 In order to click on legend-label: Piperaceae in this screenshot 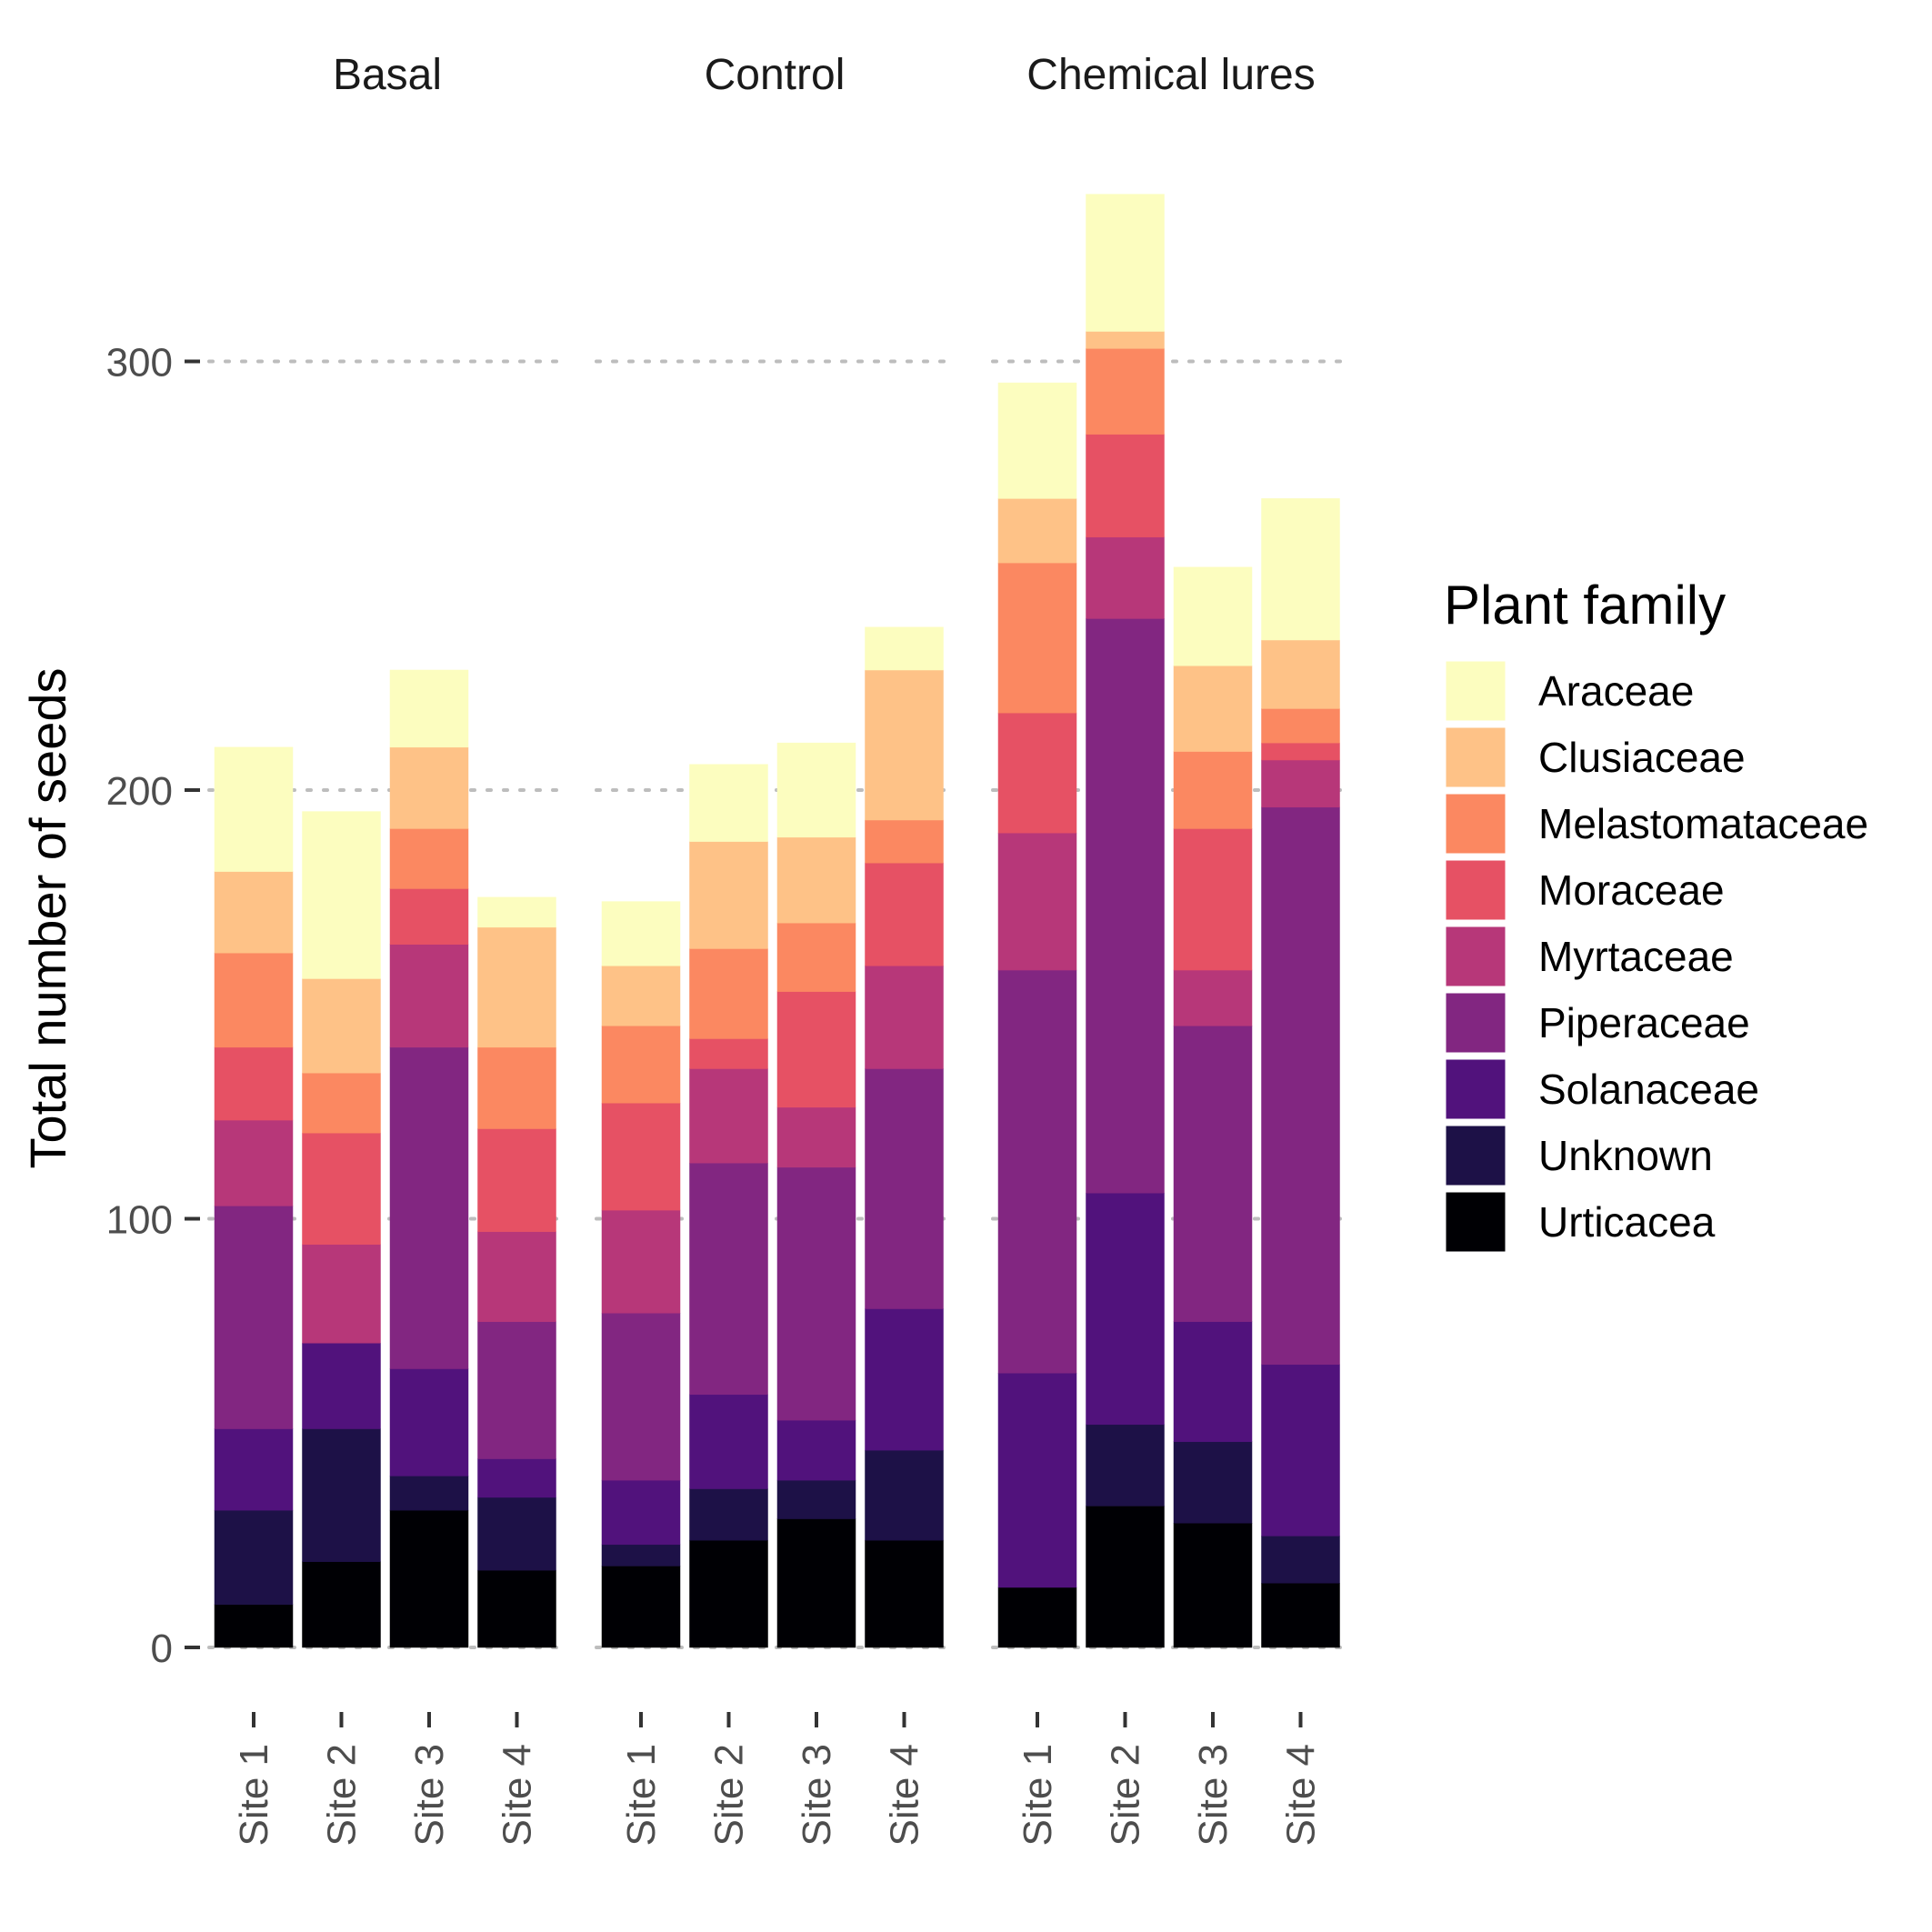, I will do `click(1644, 1022)`.